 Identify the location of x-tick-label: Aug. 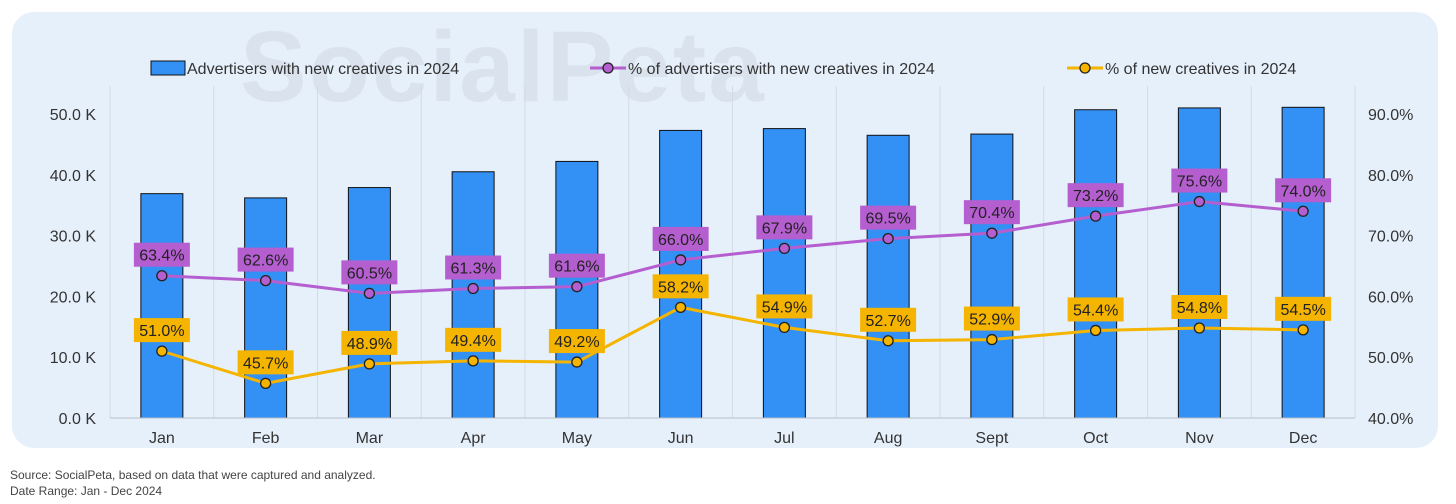
(888, 438).